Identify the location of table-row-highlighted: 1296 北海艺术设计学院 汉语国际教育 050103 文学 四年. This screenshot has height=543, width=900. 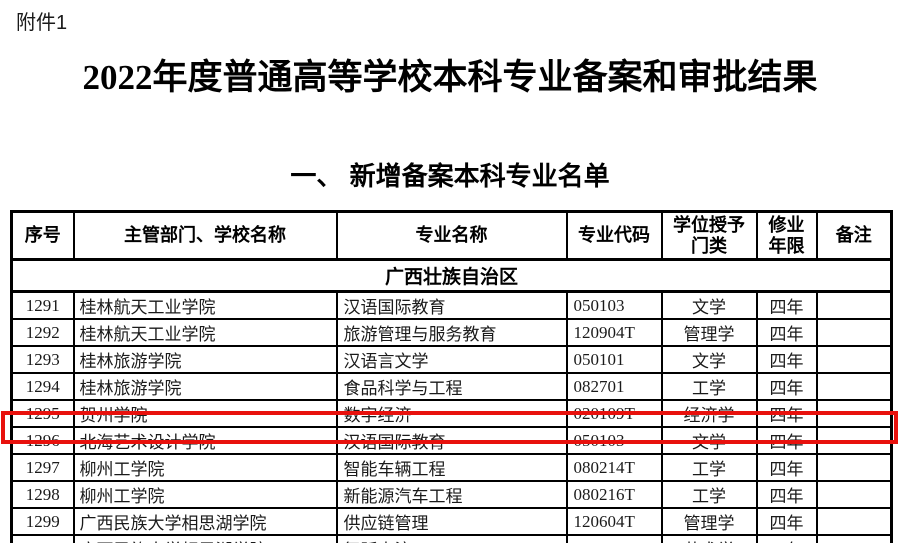
(451, 440).